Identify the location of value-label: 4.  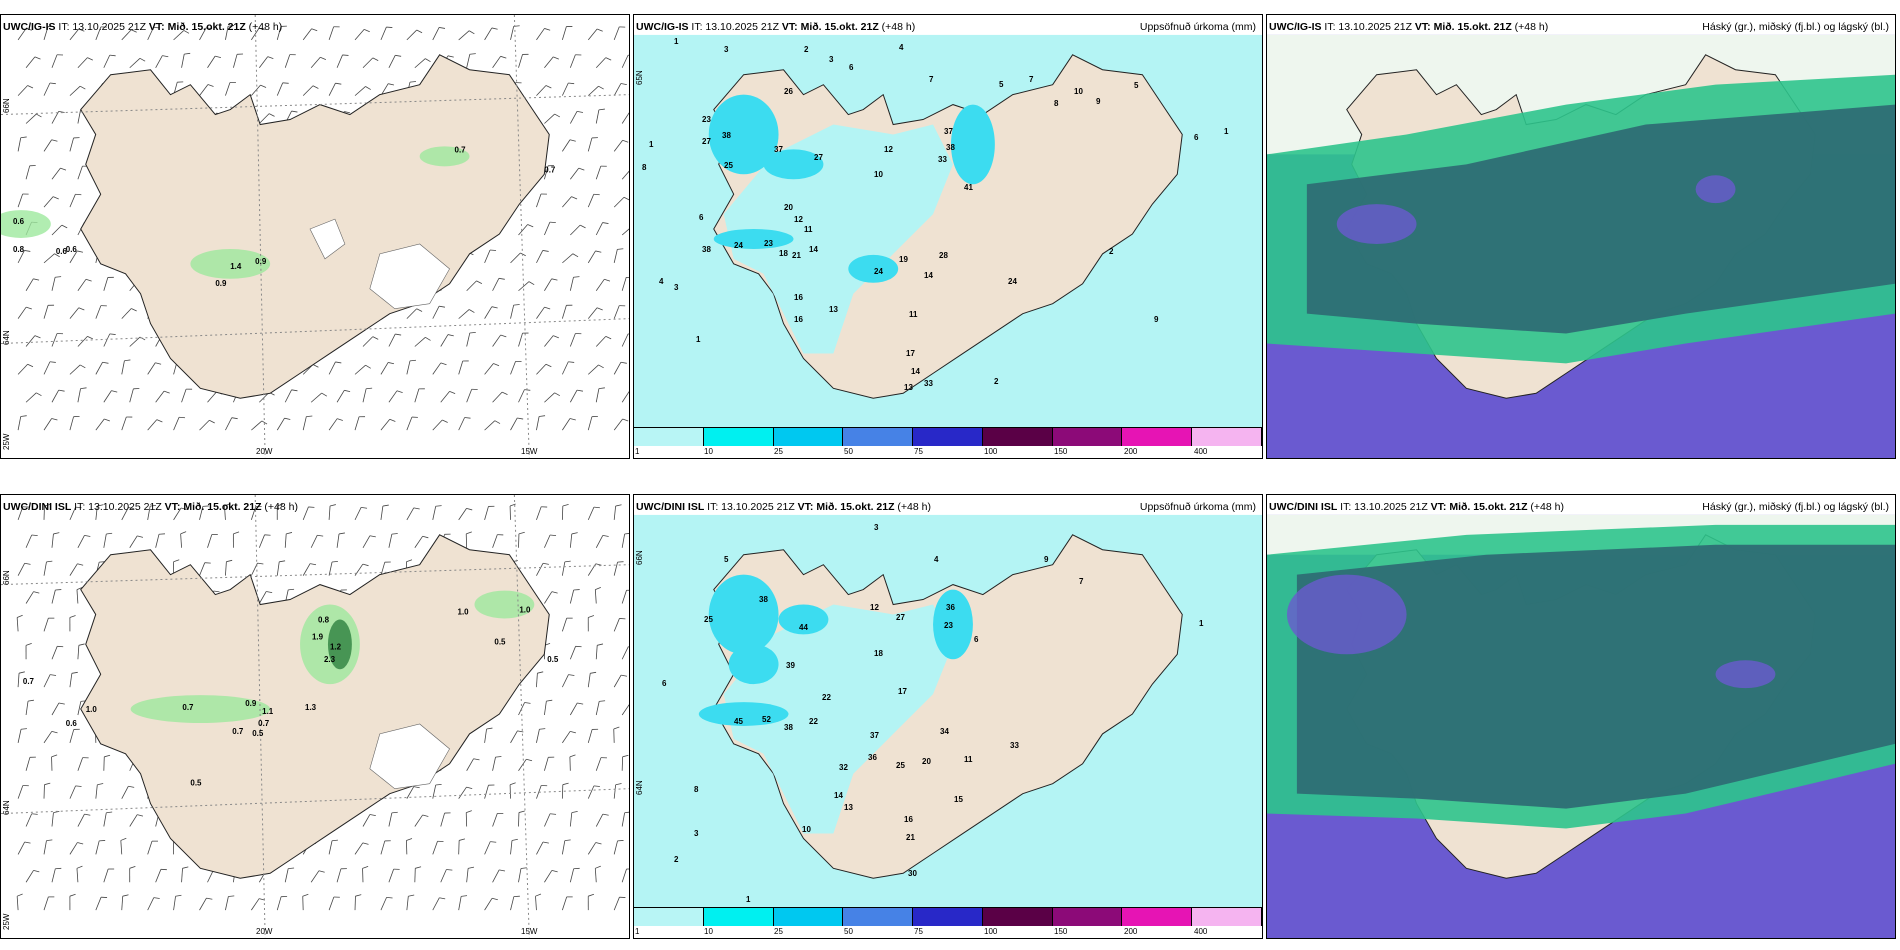
(661, 281).